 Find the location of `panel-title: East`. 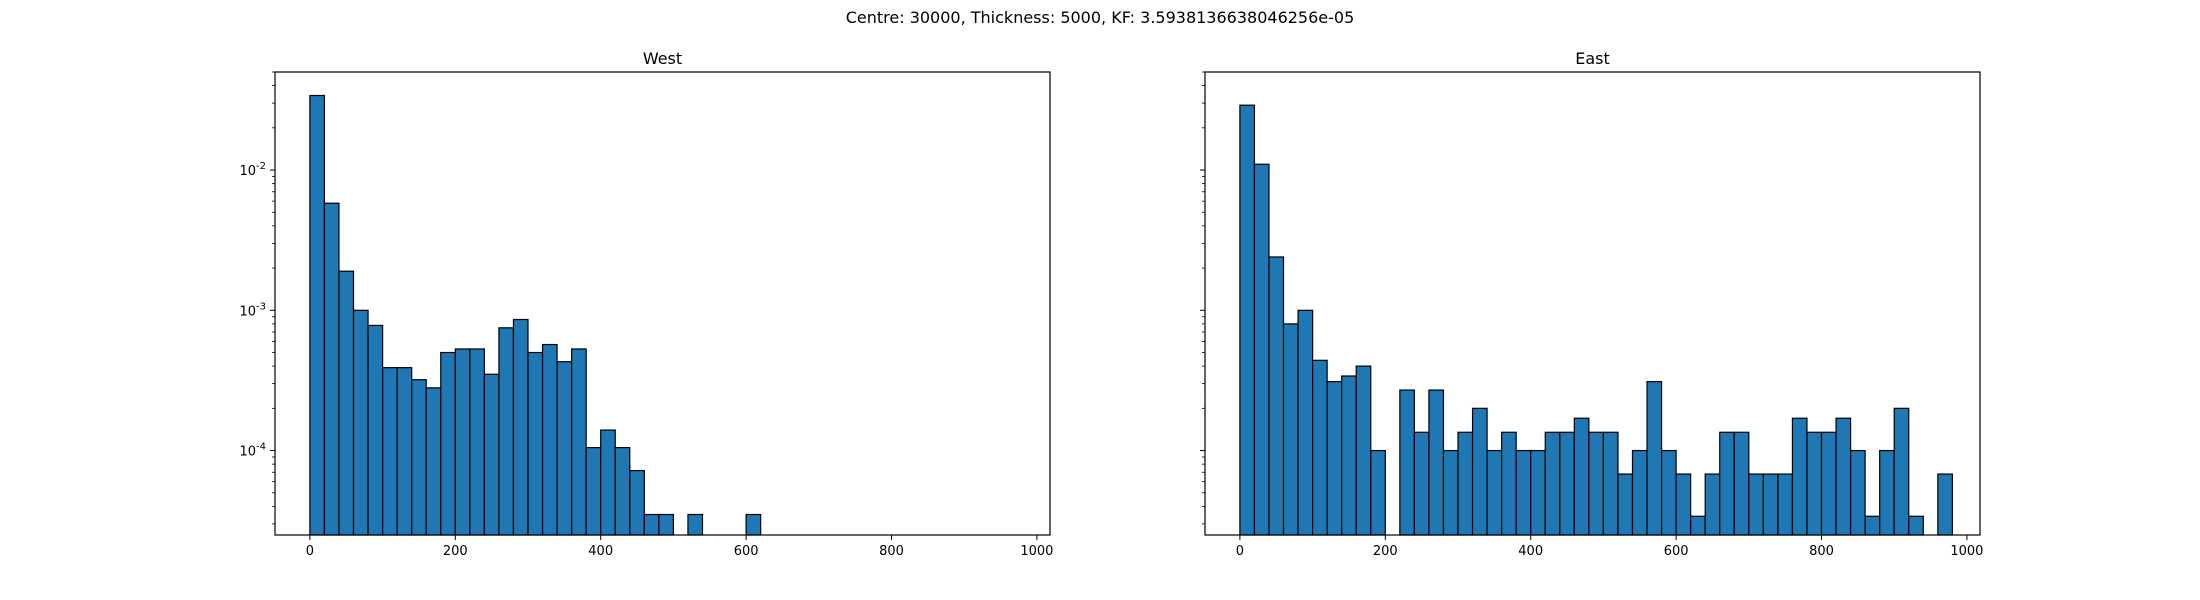

panel-title: East is located at coordinates (1592, 58).